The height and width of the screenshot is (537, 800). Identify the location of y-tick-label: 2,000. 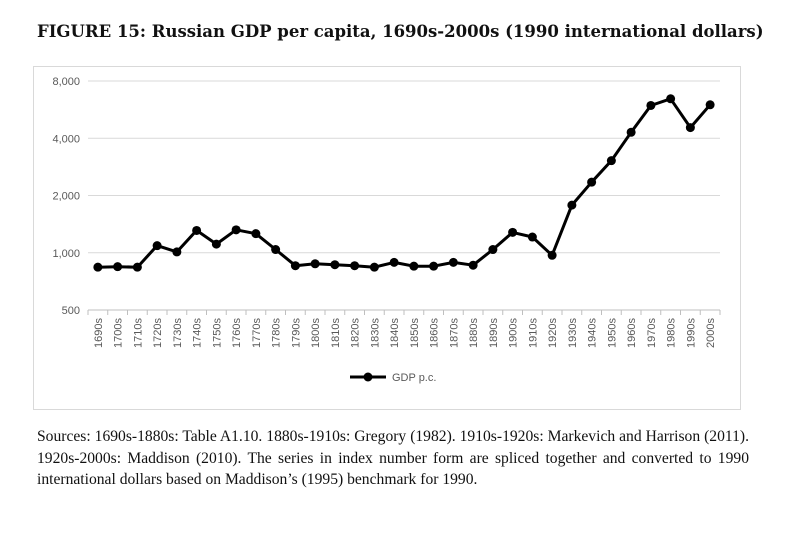
(66, 197).